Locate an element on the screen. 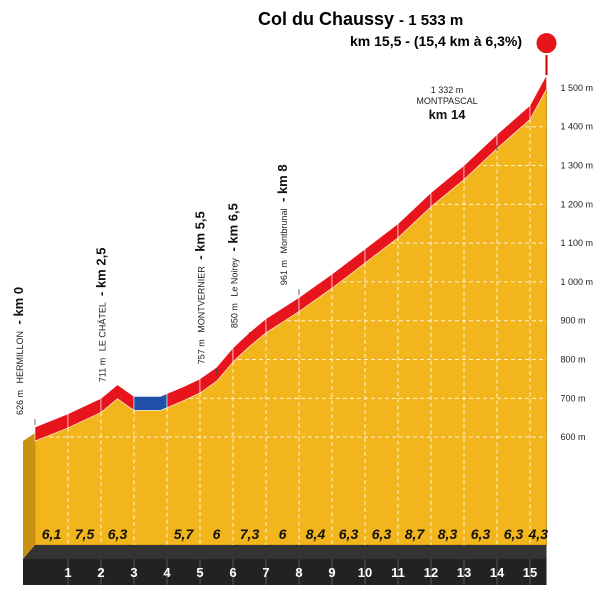 Image resolution: width=613 pixels, height=602 pixels. gradient-label: 8,7 is located at coordinates (415, 534).